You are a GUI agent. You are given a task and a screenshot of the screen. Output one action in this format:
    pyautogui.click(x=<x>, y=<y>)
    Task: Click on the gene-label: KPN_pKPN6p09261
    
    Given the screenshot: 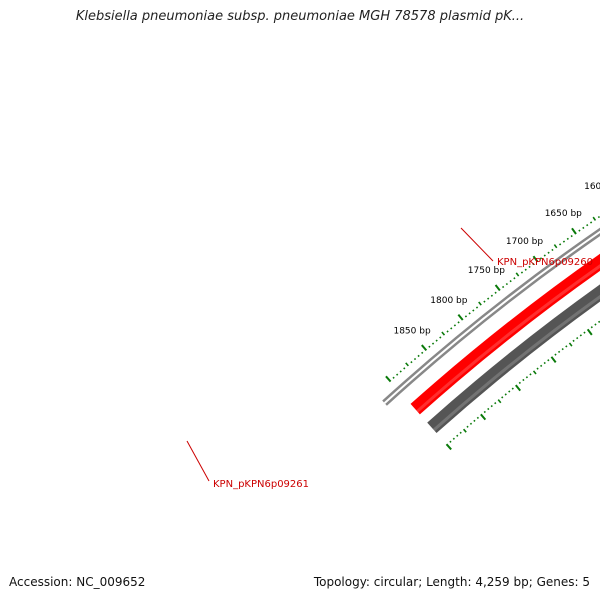 What is the action you would take?
    pyautogui.click(x=261, y=484)
    